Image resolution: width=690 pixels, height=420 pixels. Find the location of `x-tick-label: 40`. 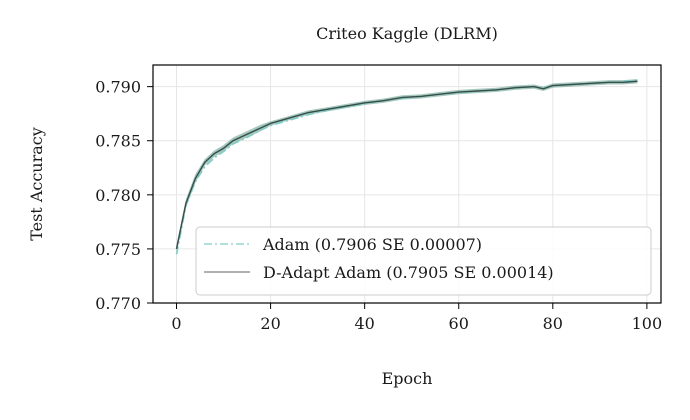

x-tick-label: 40 is located at coordinates (364, 323).